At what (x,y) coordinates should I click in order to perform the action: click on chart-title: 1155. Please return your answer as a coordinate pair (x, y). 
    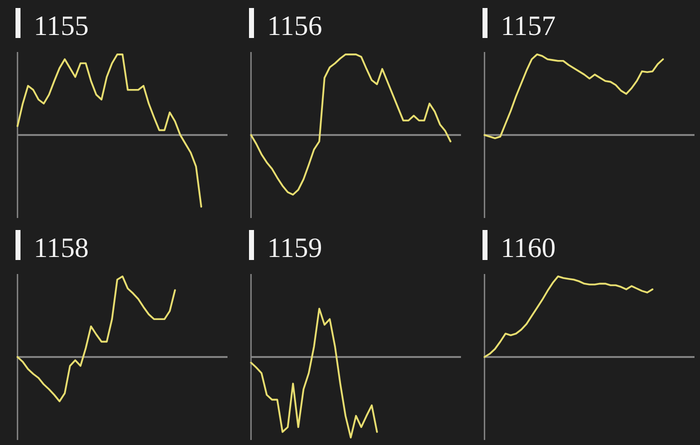
    Looking at the image, I should click on (62, 26).